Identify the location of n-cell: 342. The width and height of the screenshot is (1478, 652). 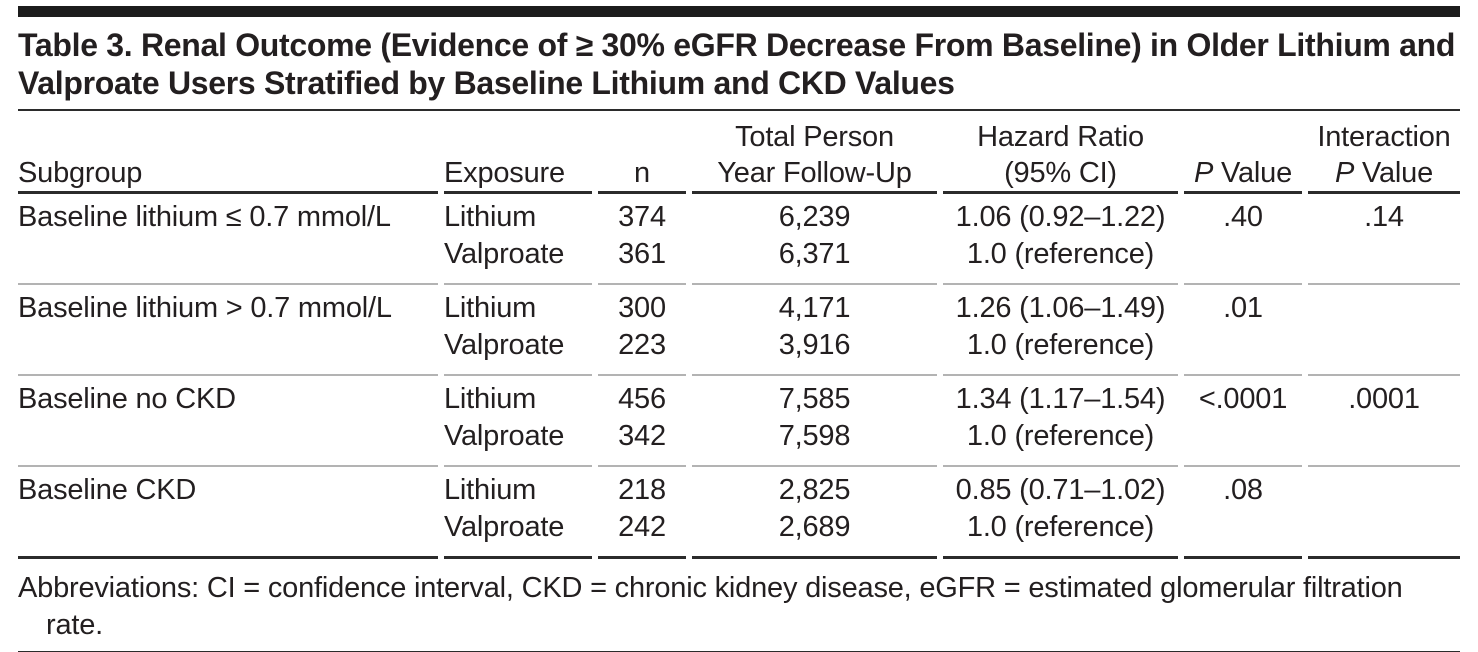
(642, 436).